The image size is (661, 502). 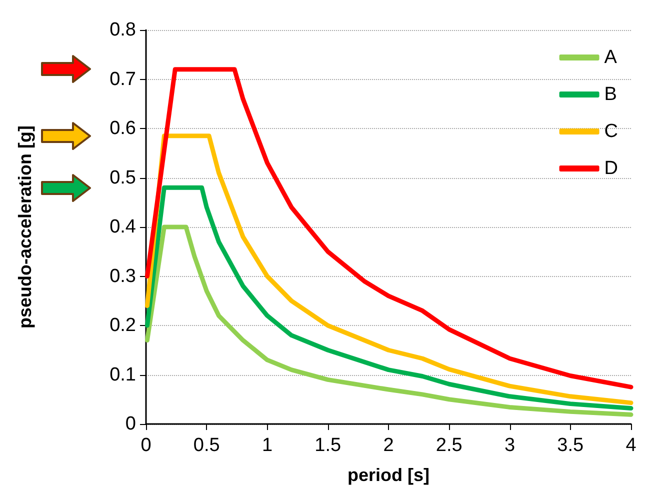 What do you see at coordinates (123, 177) in the screenshot?
I see `y-tick-label: 0.5` at bounding box center [123, 177].